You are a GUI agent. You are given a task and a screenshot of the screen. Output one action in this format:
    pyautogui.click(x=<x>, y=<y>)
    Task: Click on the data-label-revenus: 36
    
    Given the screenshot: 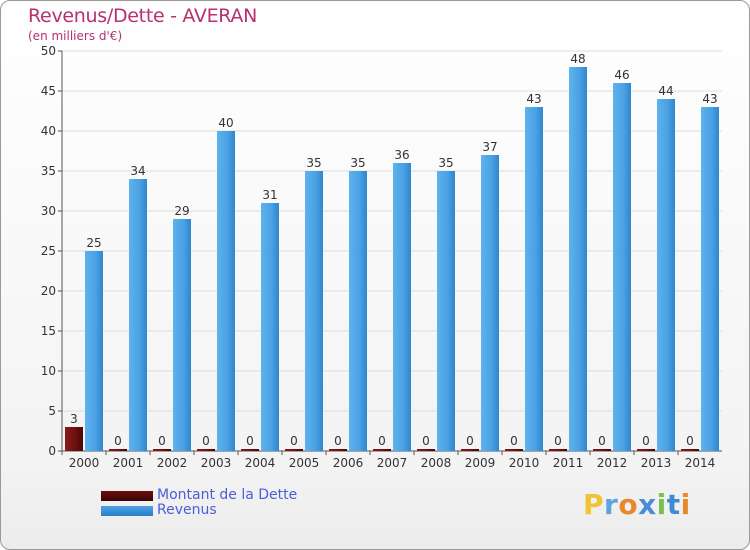 What is the action you would take?
    pyautogui.click(x=401, y=155)
    